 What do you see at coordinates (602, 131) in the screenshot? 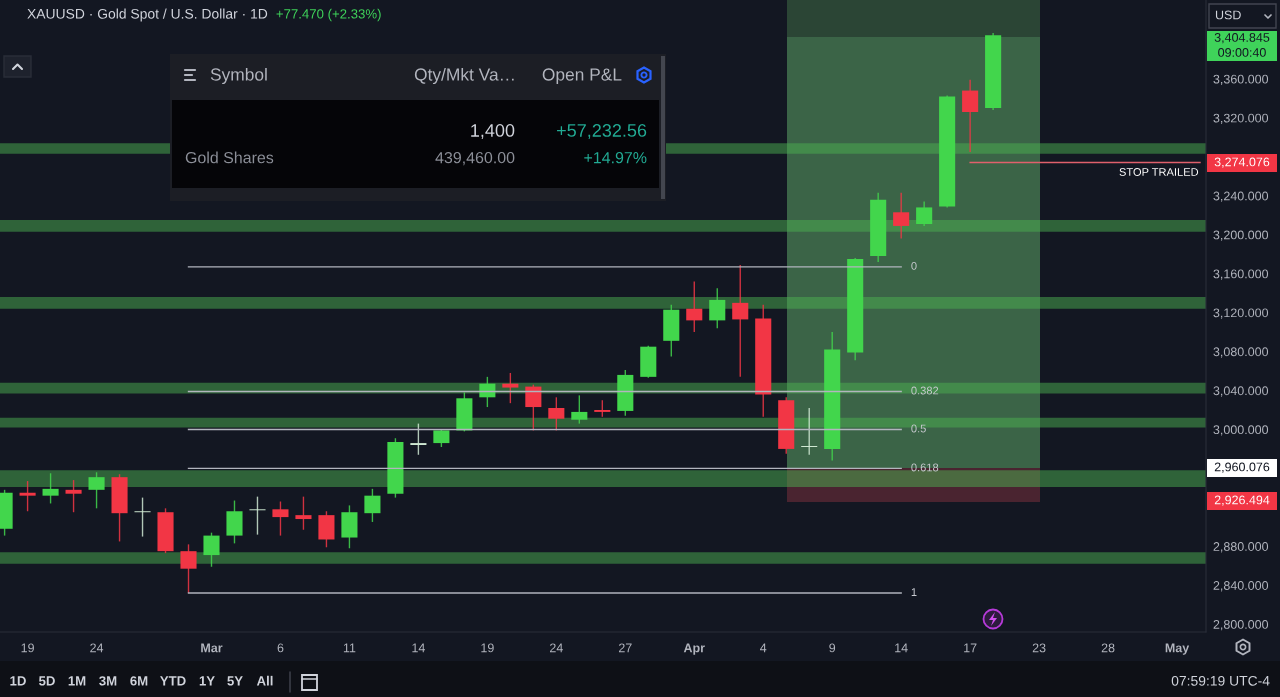
I see `annotation: +57,232.56` at bounding box center [602, 131].